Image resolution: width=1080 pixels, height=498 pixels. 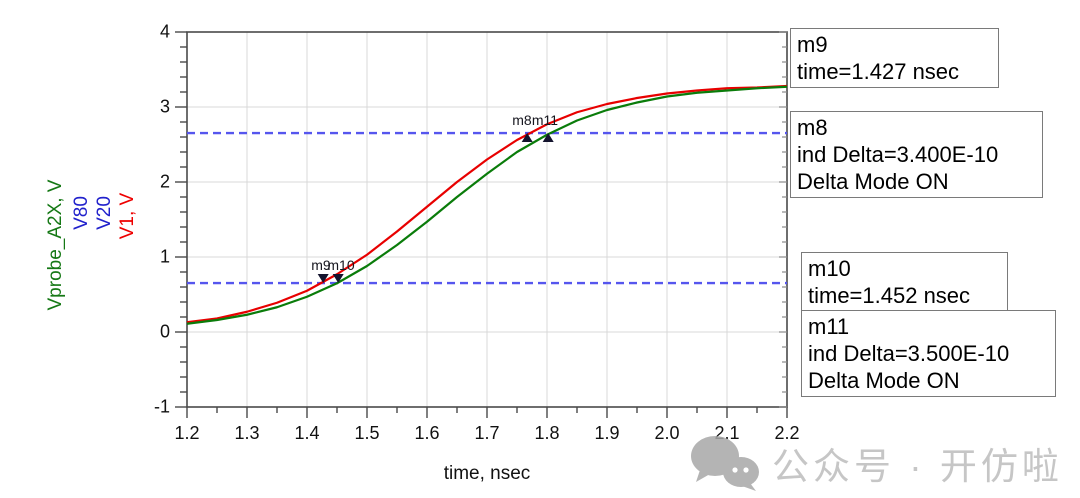 What do you see at coordinates (787, 433) in the screenshot?
I see `x-tick-label: 2.2` at bounding box center [787, 433].